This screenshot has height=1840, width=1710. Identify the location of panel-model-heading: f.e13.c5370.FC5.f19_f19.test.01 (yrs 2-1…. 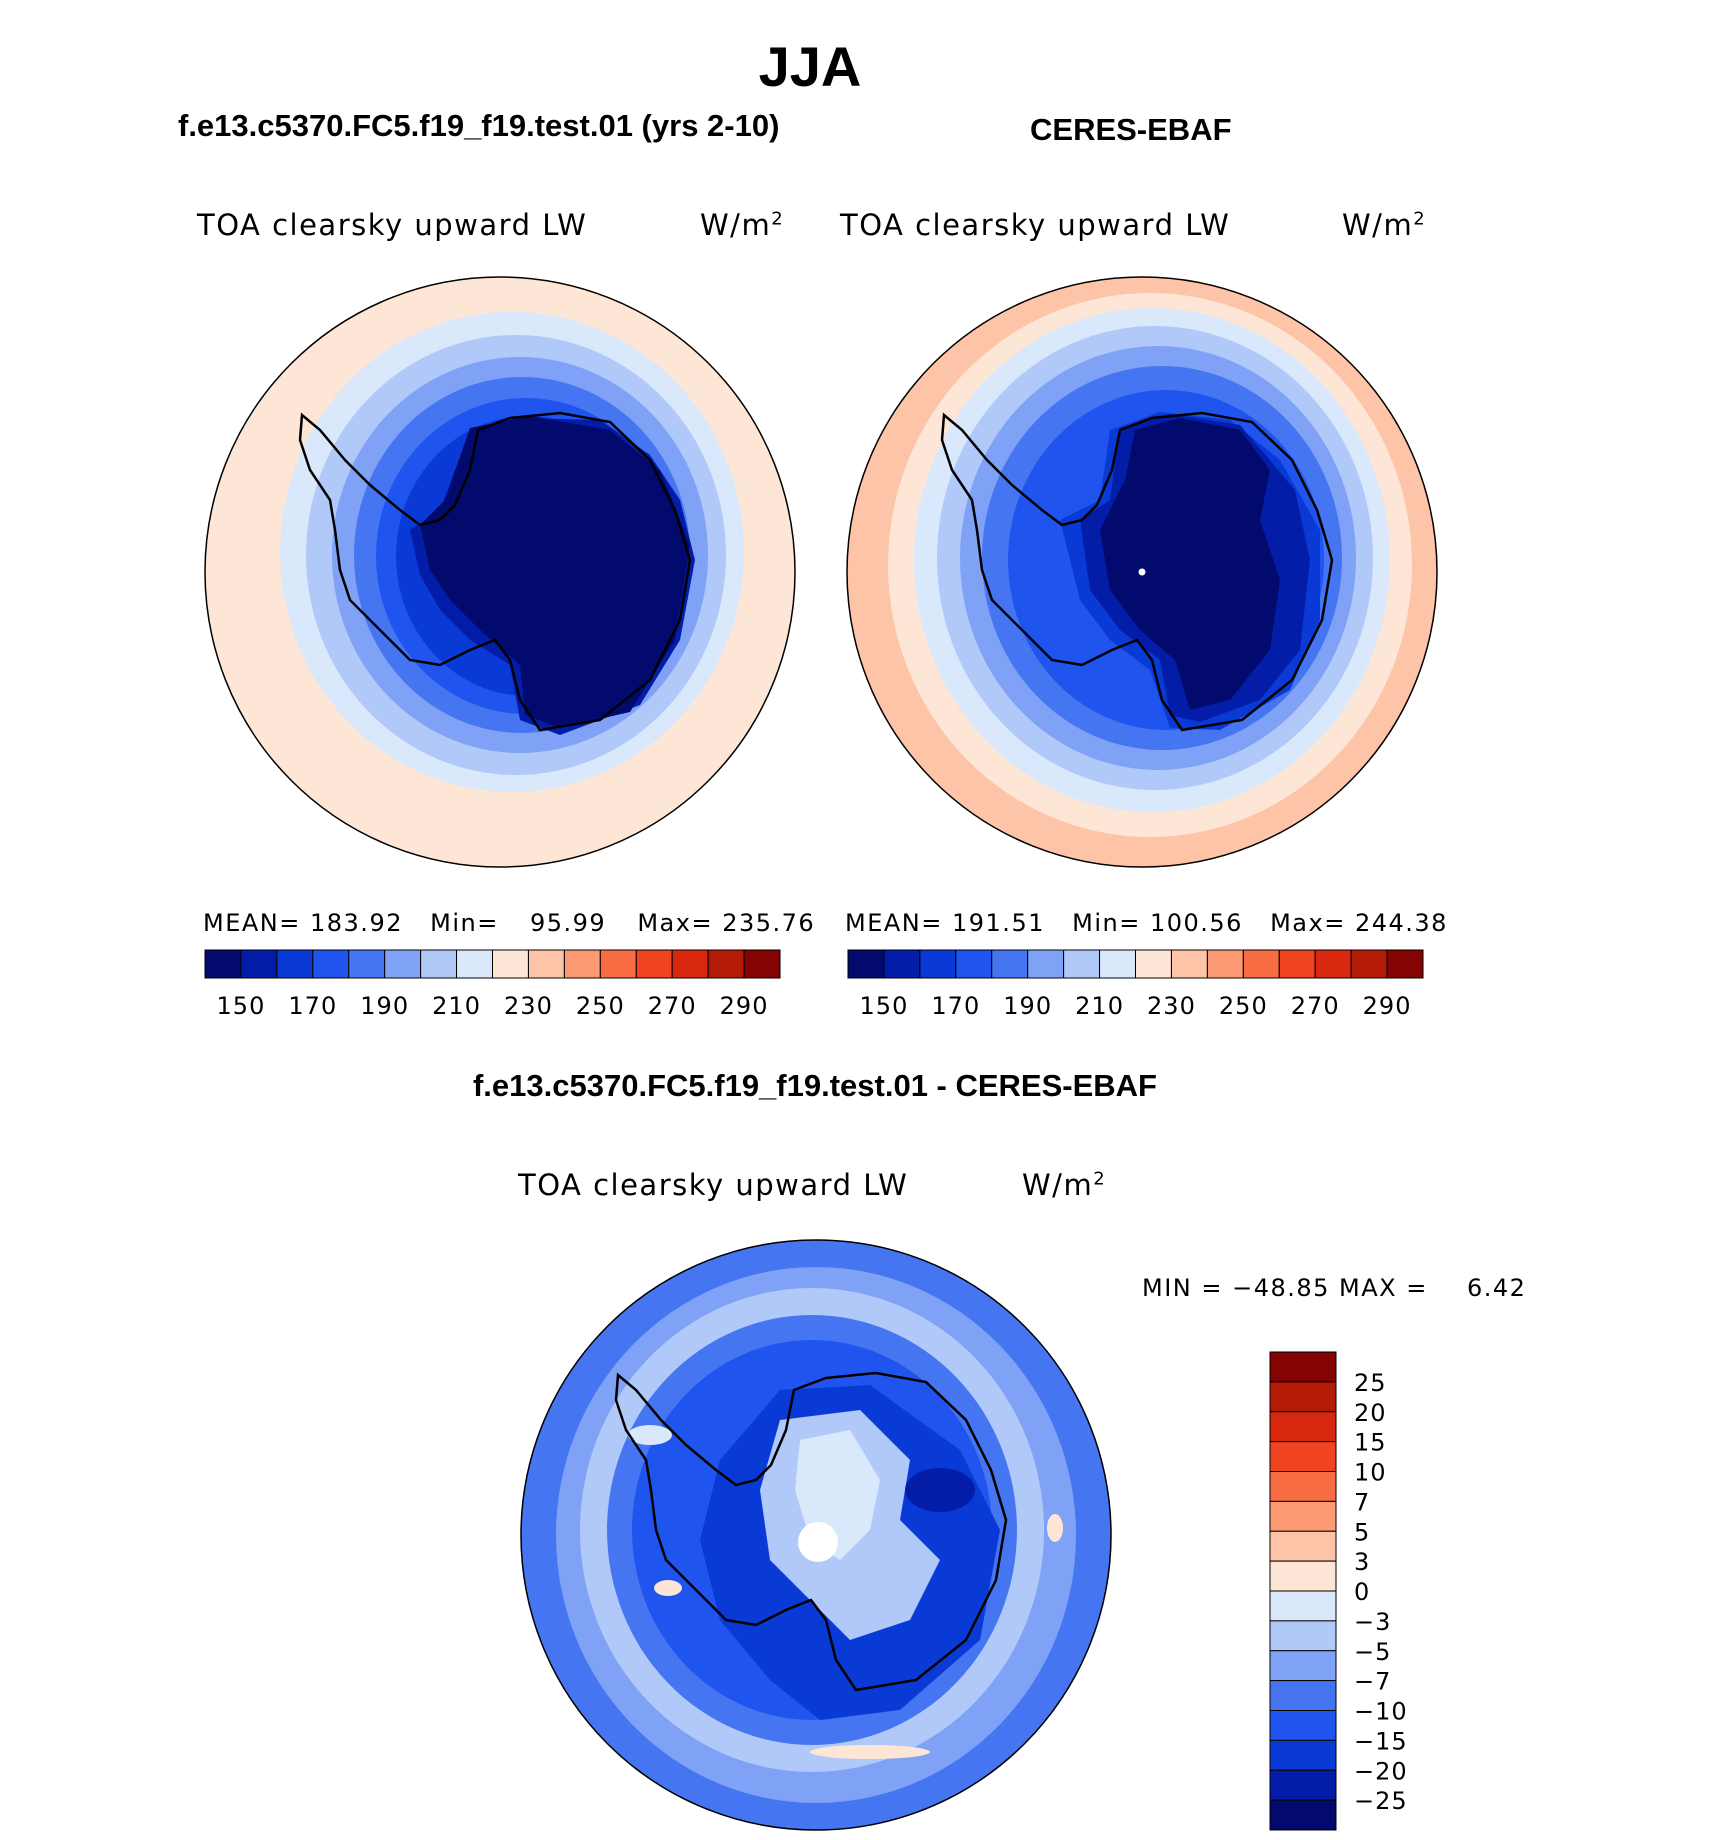
(479, 125).